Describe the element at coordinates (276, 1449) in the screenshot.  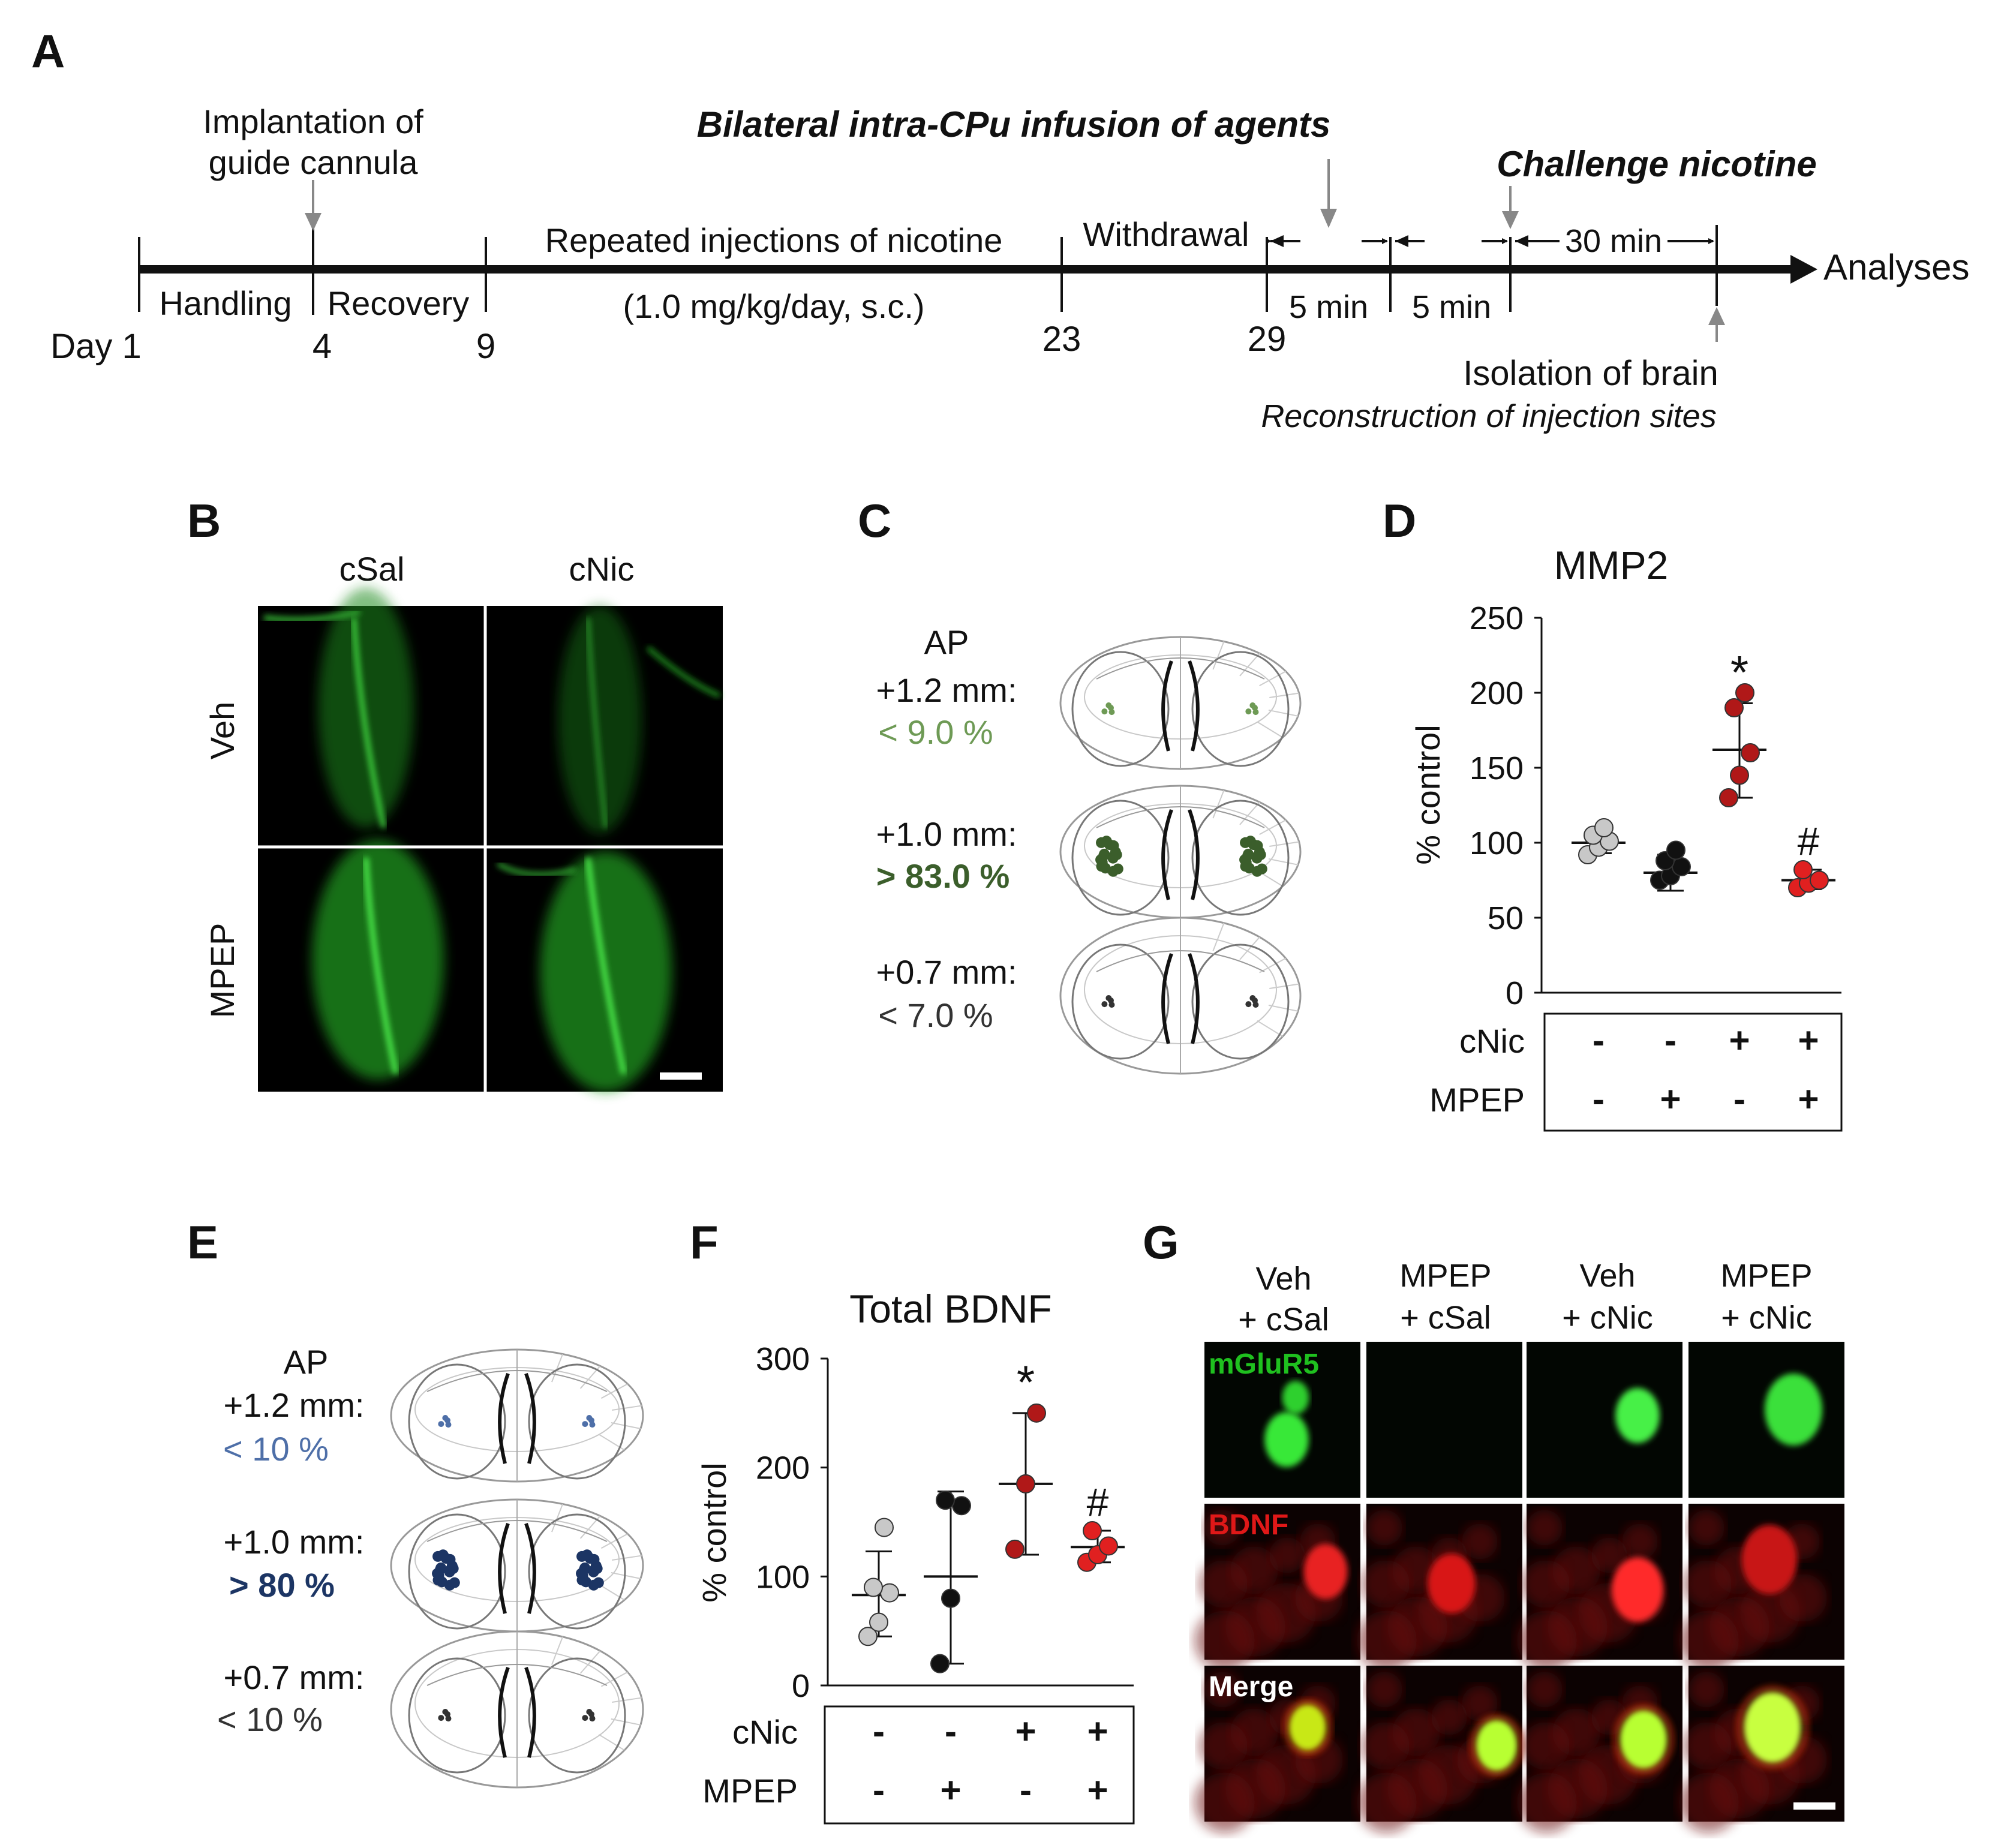
I see `percent-1-label-e: < 10 %` at that location.